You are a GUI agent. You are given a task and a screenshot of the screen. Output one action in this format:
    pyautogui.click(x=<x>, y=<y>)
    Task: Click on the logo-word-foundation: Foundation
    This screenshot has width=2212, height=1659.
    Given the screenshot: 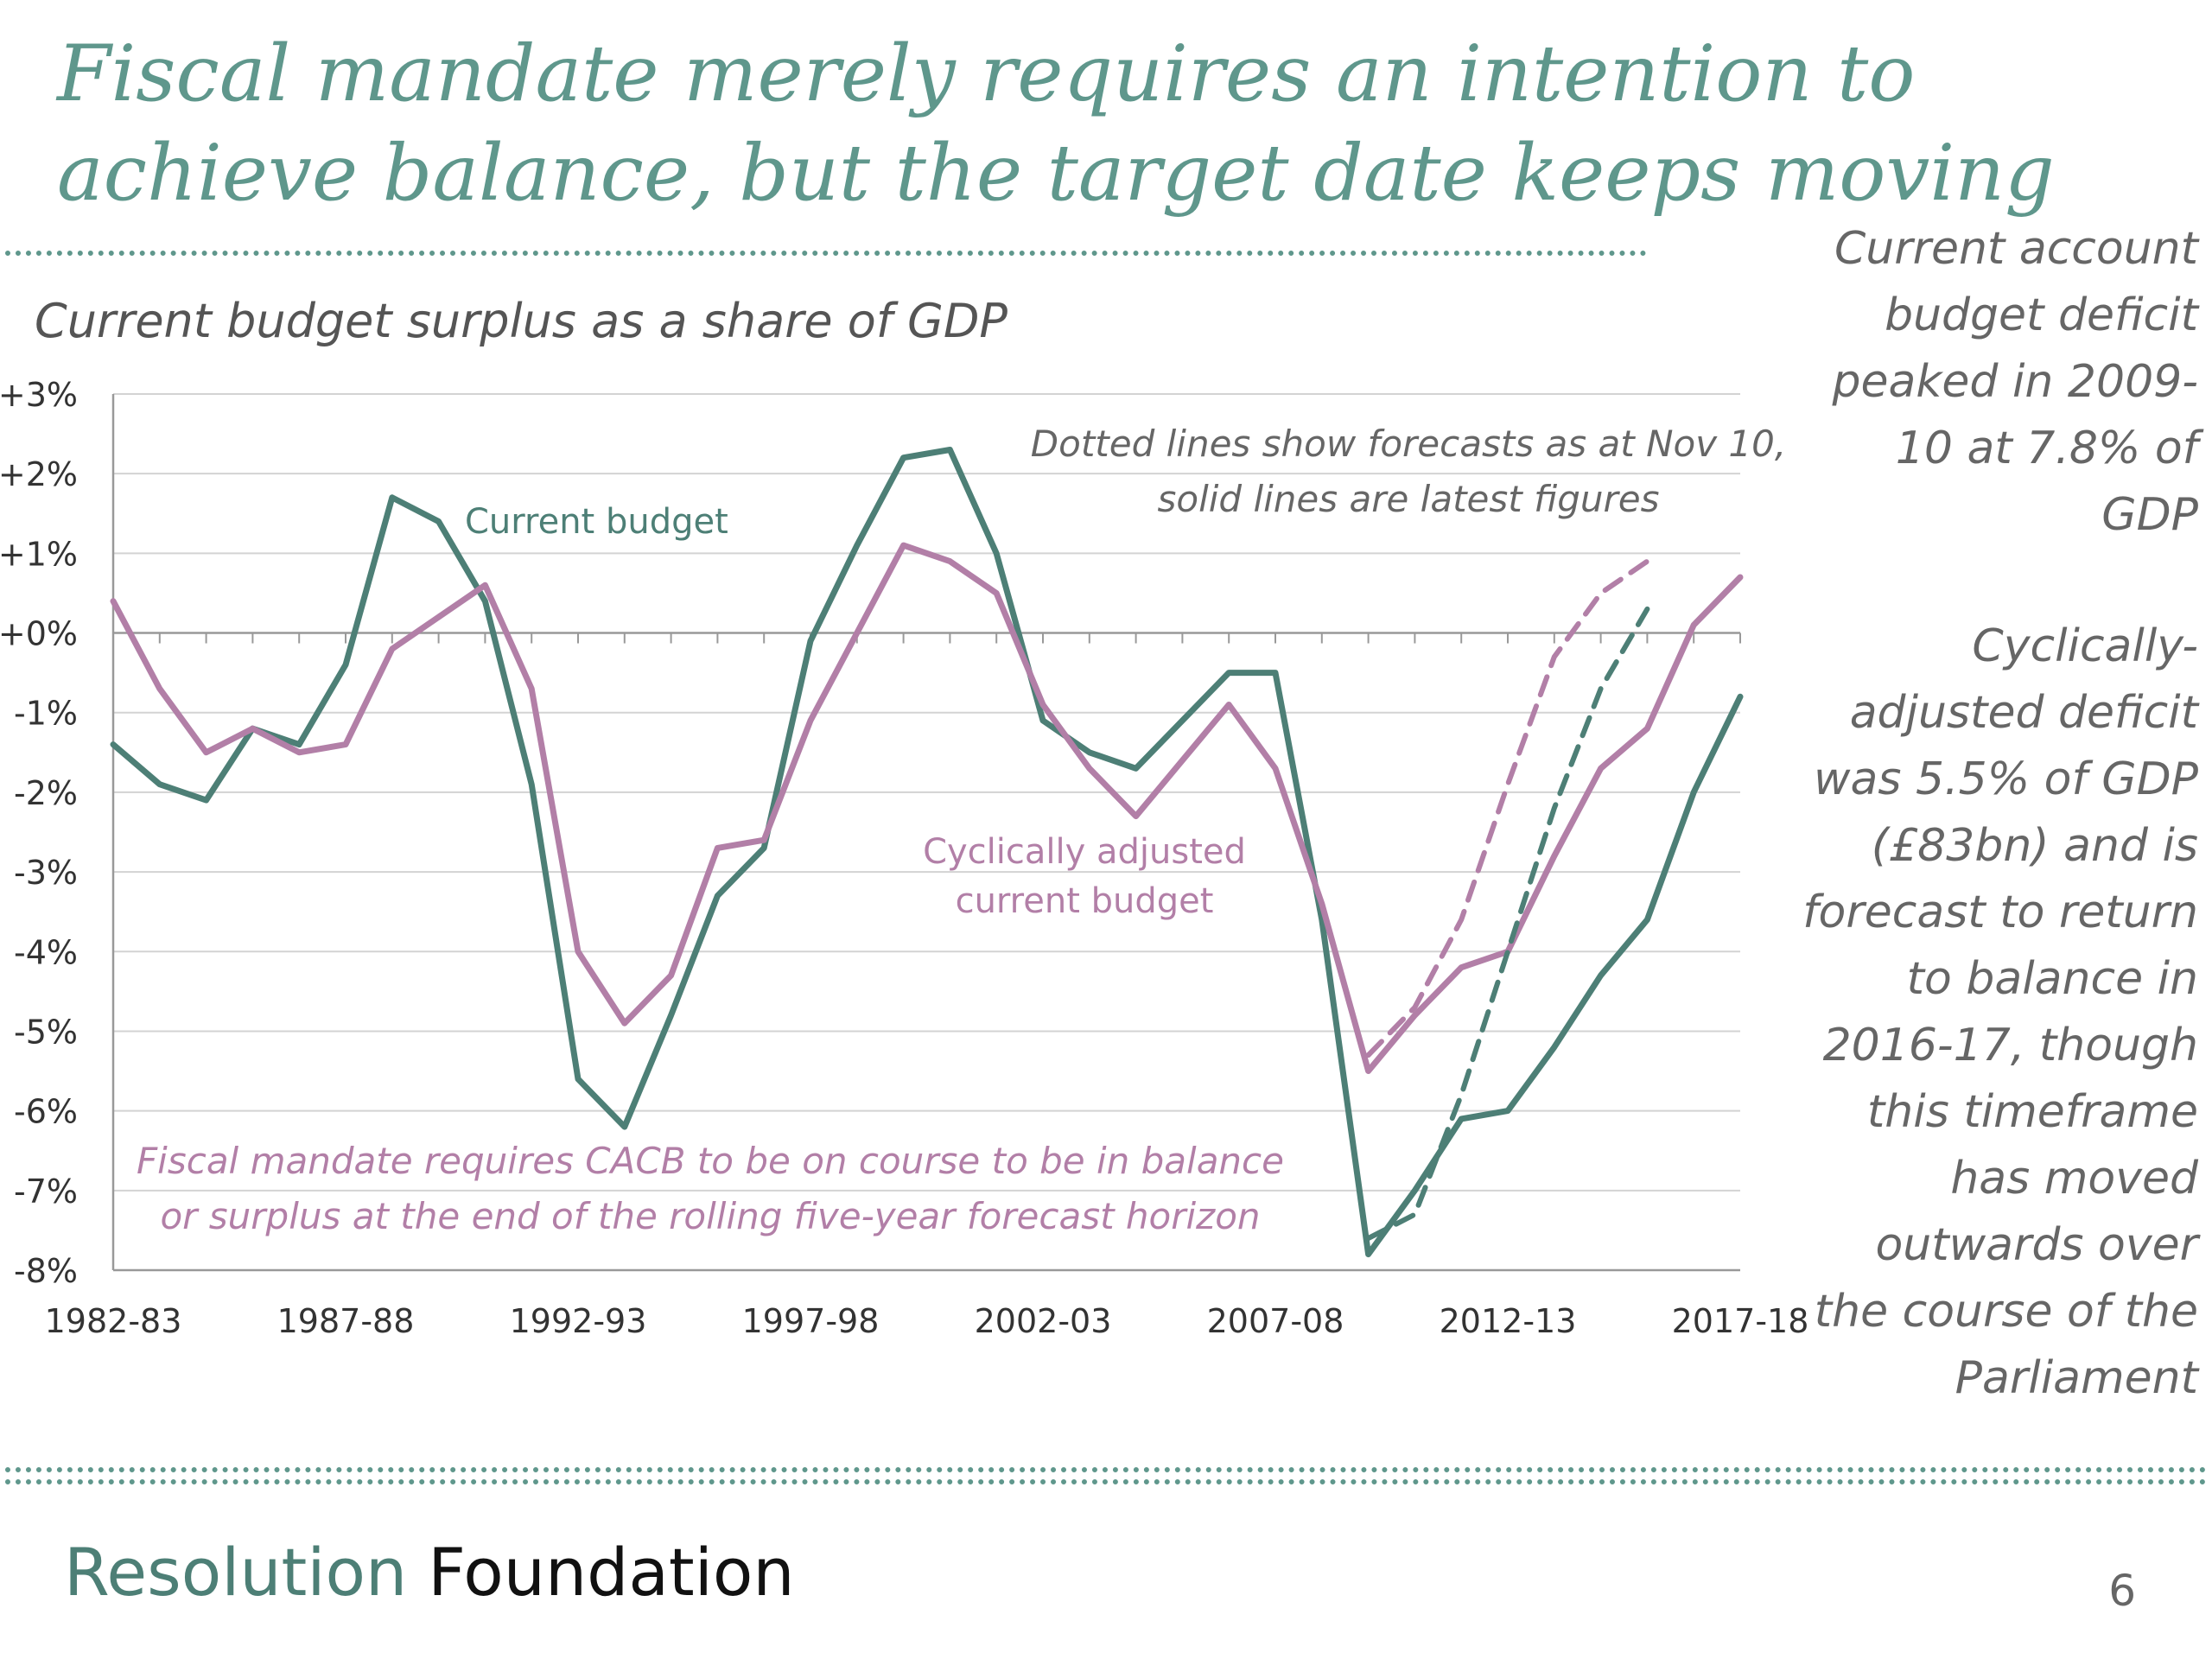 What is the action you would take?
    pyautogui.click(x=611, y=1572)
    